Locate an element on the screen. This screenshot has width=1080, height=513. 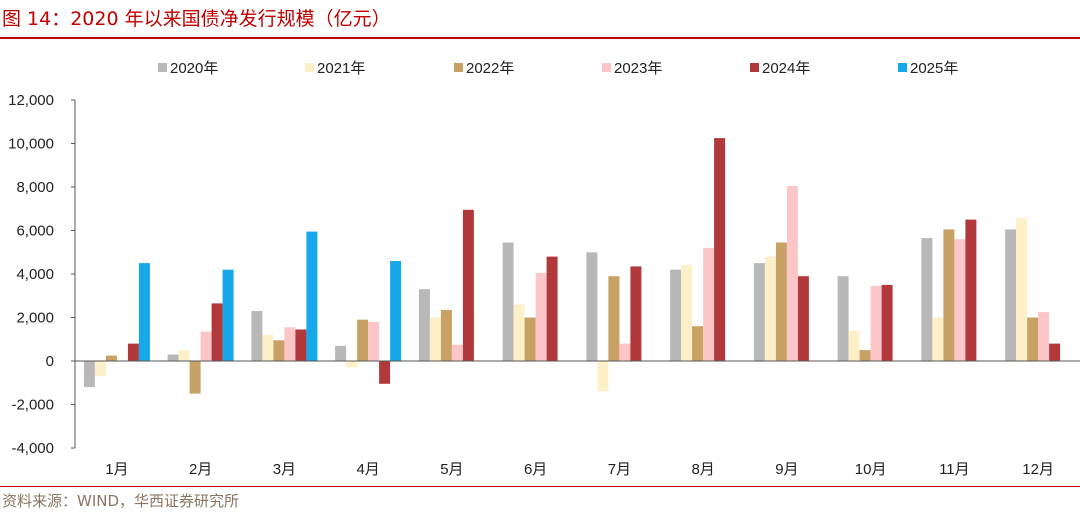
x-tick-label: 7月 is located at coordinates (619, 469).